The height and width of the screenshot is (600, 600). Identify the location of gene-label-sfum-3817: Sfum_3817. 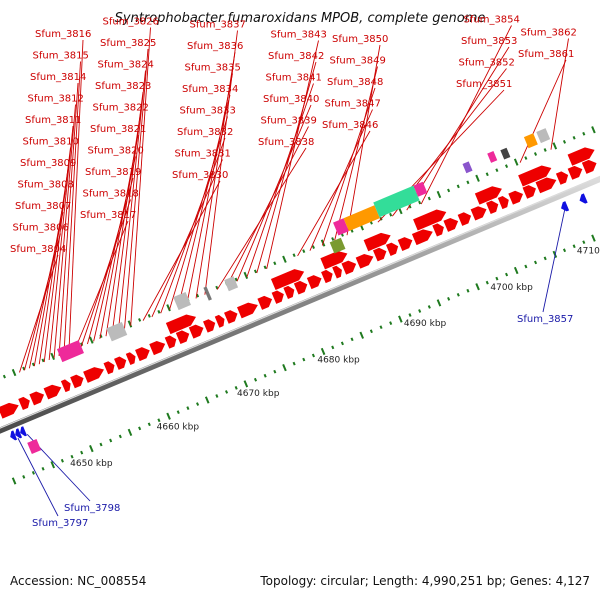
(108, 215).